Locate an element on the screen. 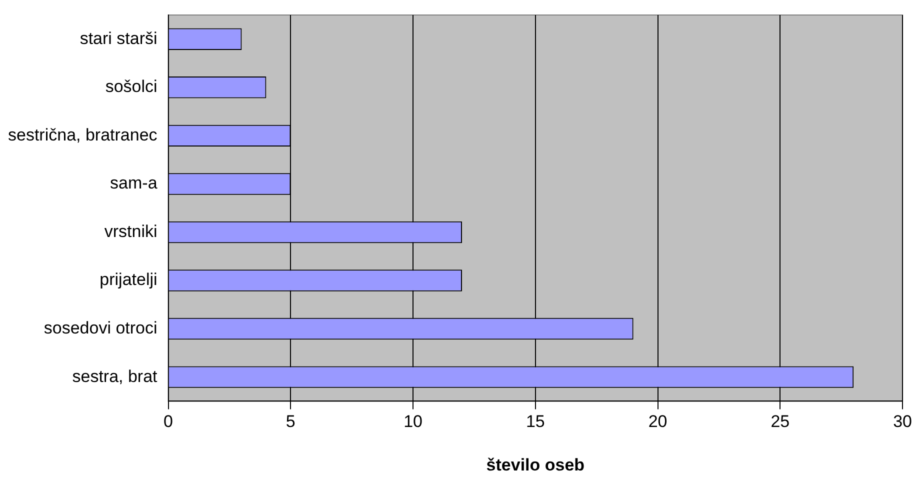  y-tick-label: sošolci is located at coordinates (131, 86).